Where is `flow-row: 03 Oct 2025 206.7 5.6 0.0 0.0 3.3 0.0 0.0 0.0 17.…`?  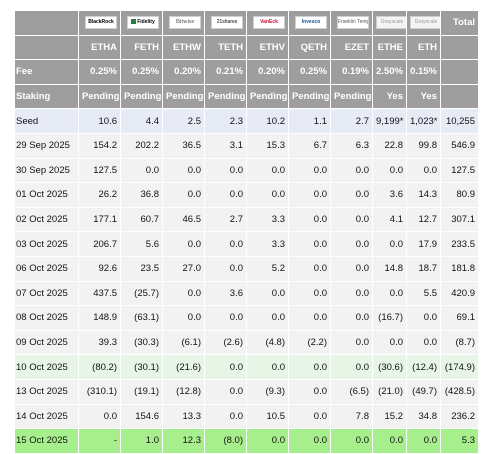 flow-row: 03 Oct 2025 206.7 5.6 0.0 0.0 3.3 0.0 0.0 0.0 17.… is located at coordinates (246, 244).